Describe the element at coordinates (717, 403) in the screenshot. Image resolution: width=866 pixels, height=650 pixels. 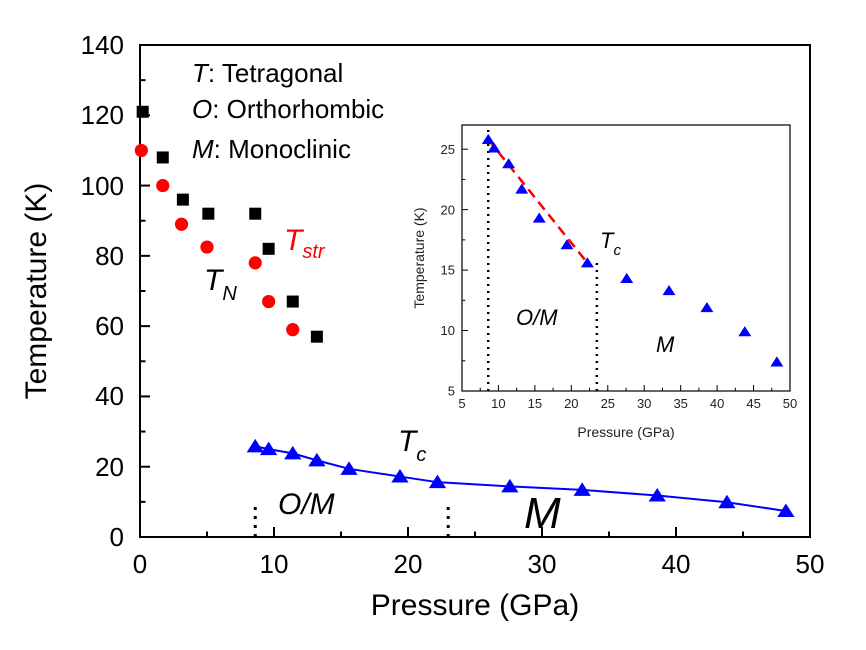
I see `inset-x-tick-label: 40` at that location.